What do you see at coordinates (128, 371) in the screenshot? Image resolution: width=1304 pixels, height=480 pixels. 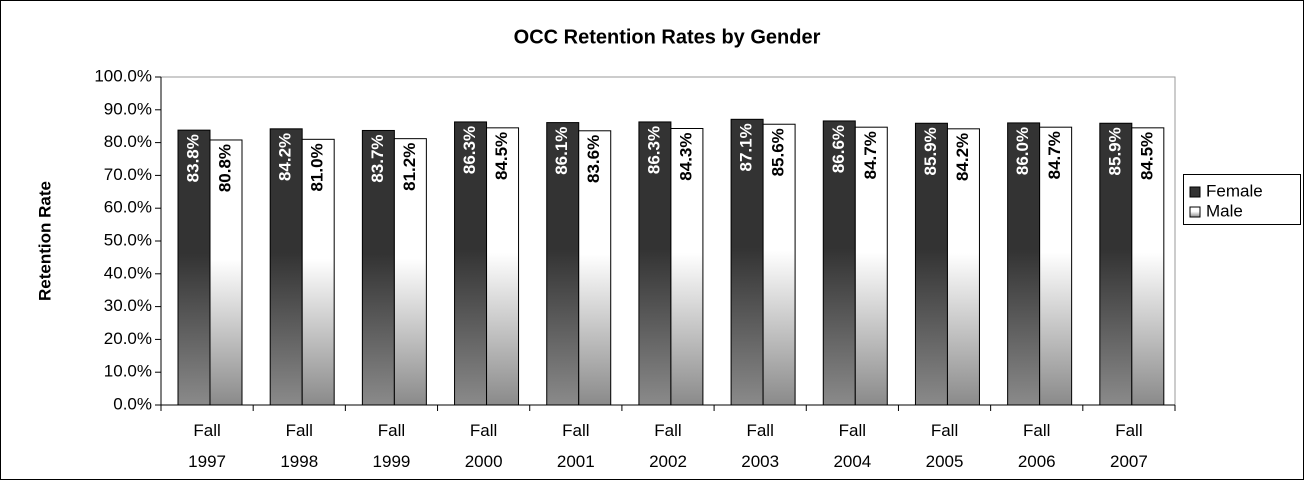 I see `y-tick-label: 10.0%` at bounding box center [128, 371].